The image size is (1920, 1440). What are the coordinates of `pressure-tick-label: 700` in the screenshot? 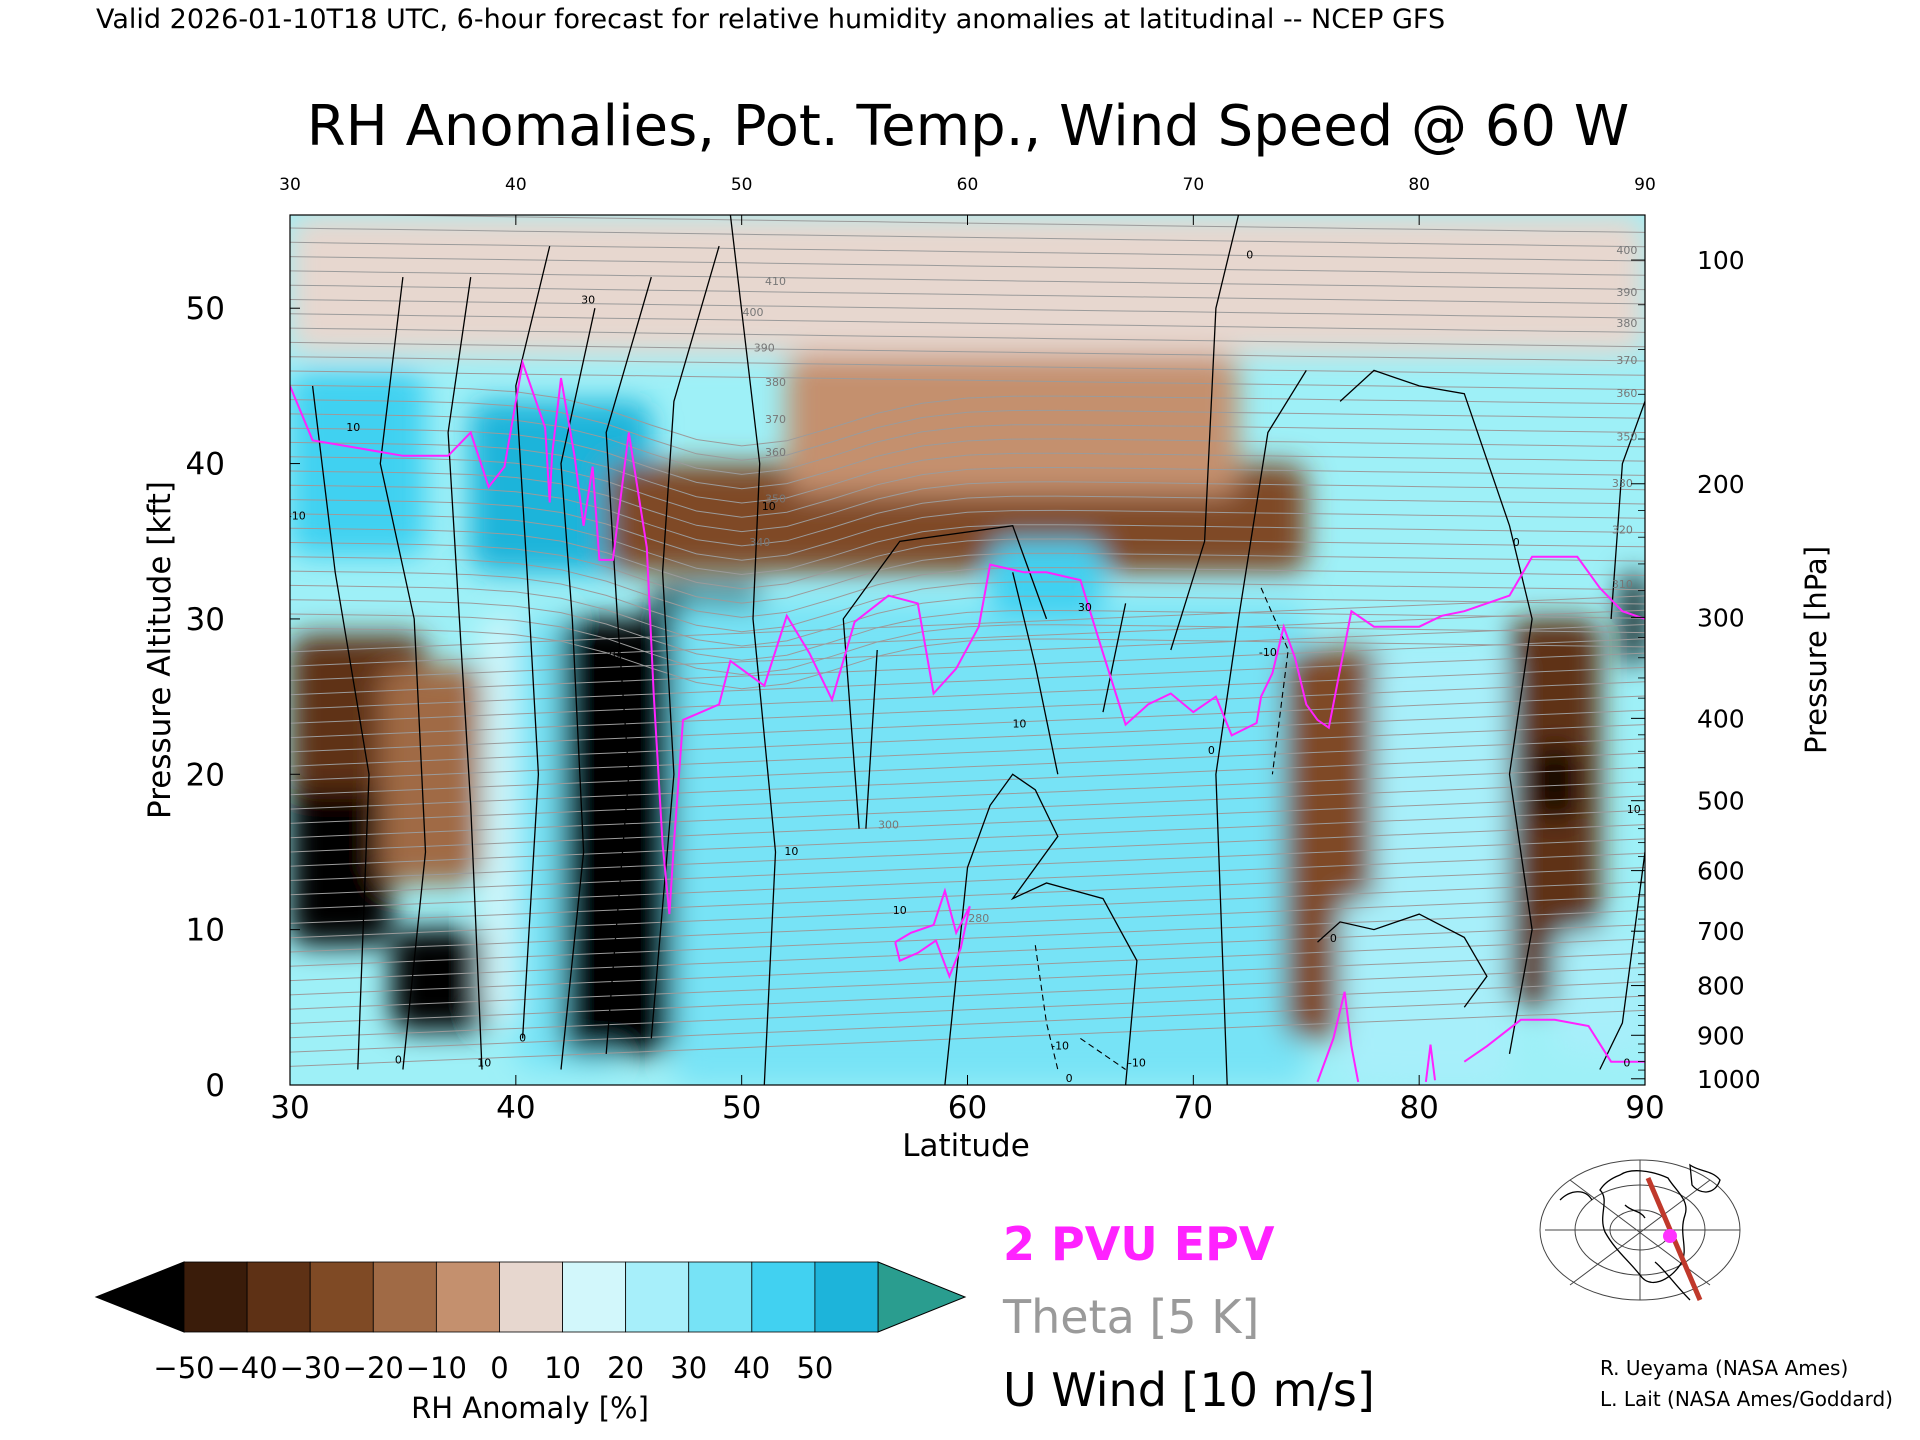 It's located at (1721, 931).